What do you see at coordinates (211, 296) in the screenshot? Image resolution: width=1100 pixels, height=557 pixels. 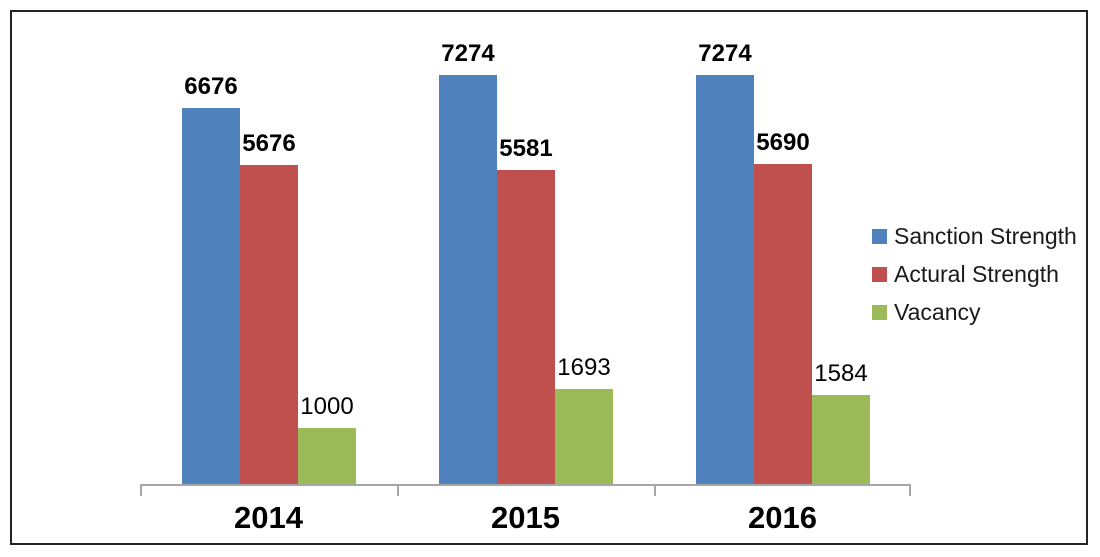 I see `bar-sanction-strength-2014` at bounding box center [211, 296].